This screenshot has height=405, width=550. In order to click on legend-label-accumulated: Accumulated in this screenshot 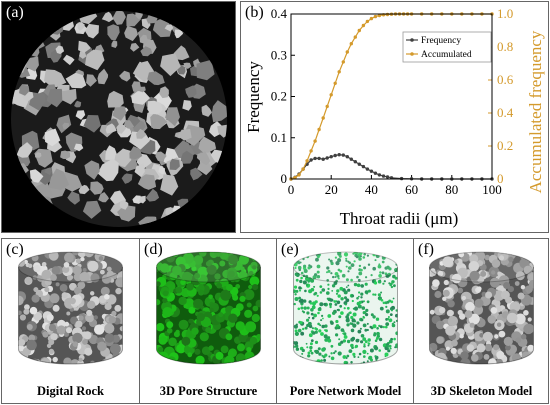, I will do `click(446, 55)`.